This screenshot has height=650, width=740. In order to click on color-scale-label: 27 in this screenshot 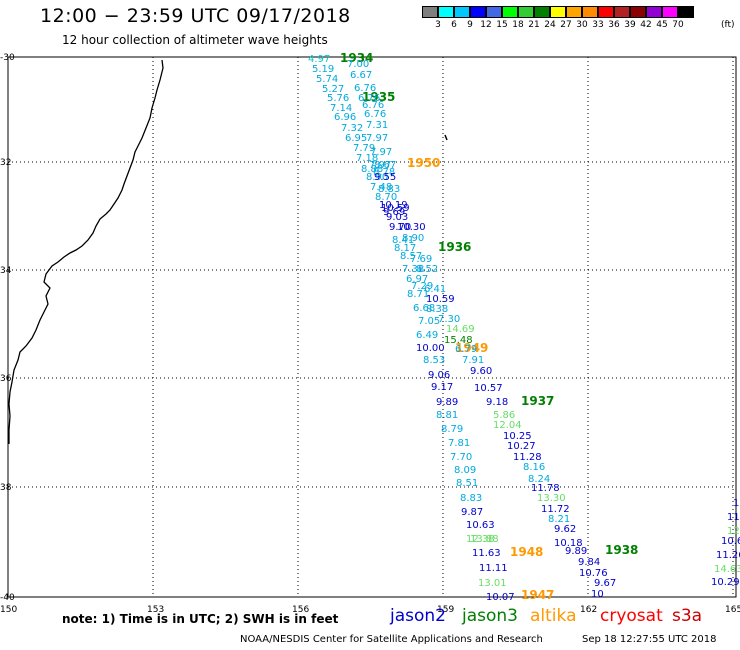, I will do `click(566, 25)`.